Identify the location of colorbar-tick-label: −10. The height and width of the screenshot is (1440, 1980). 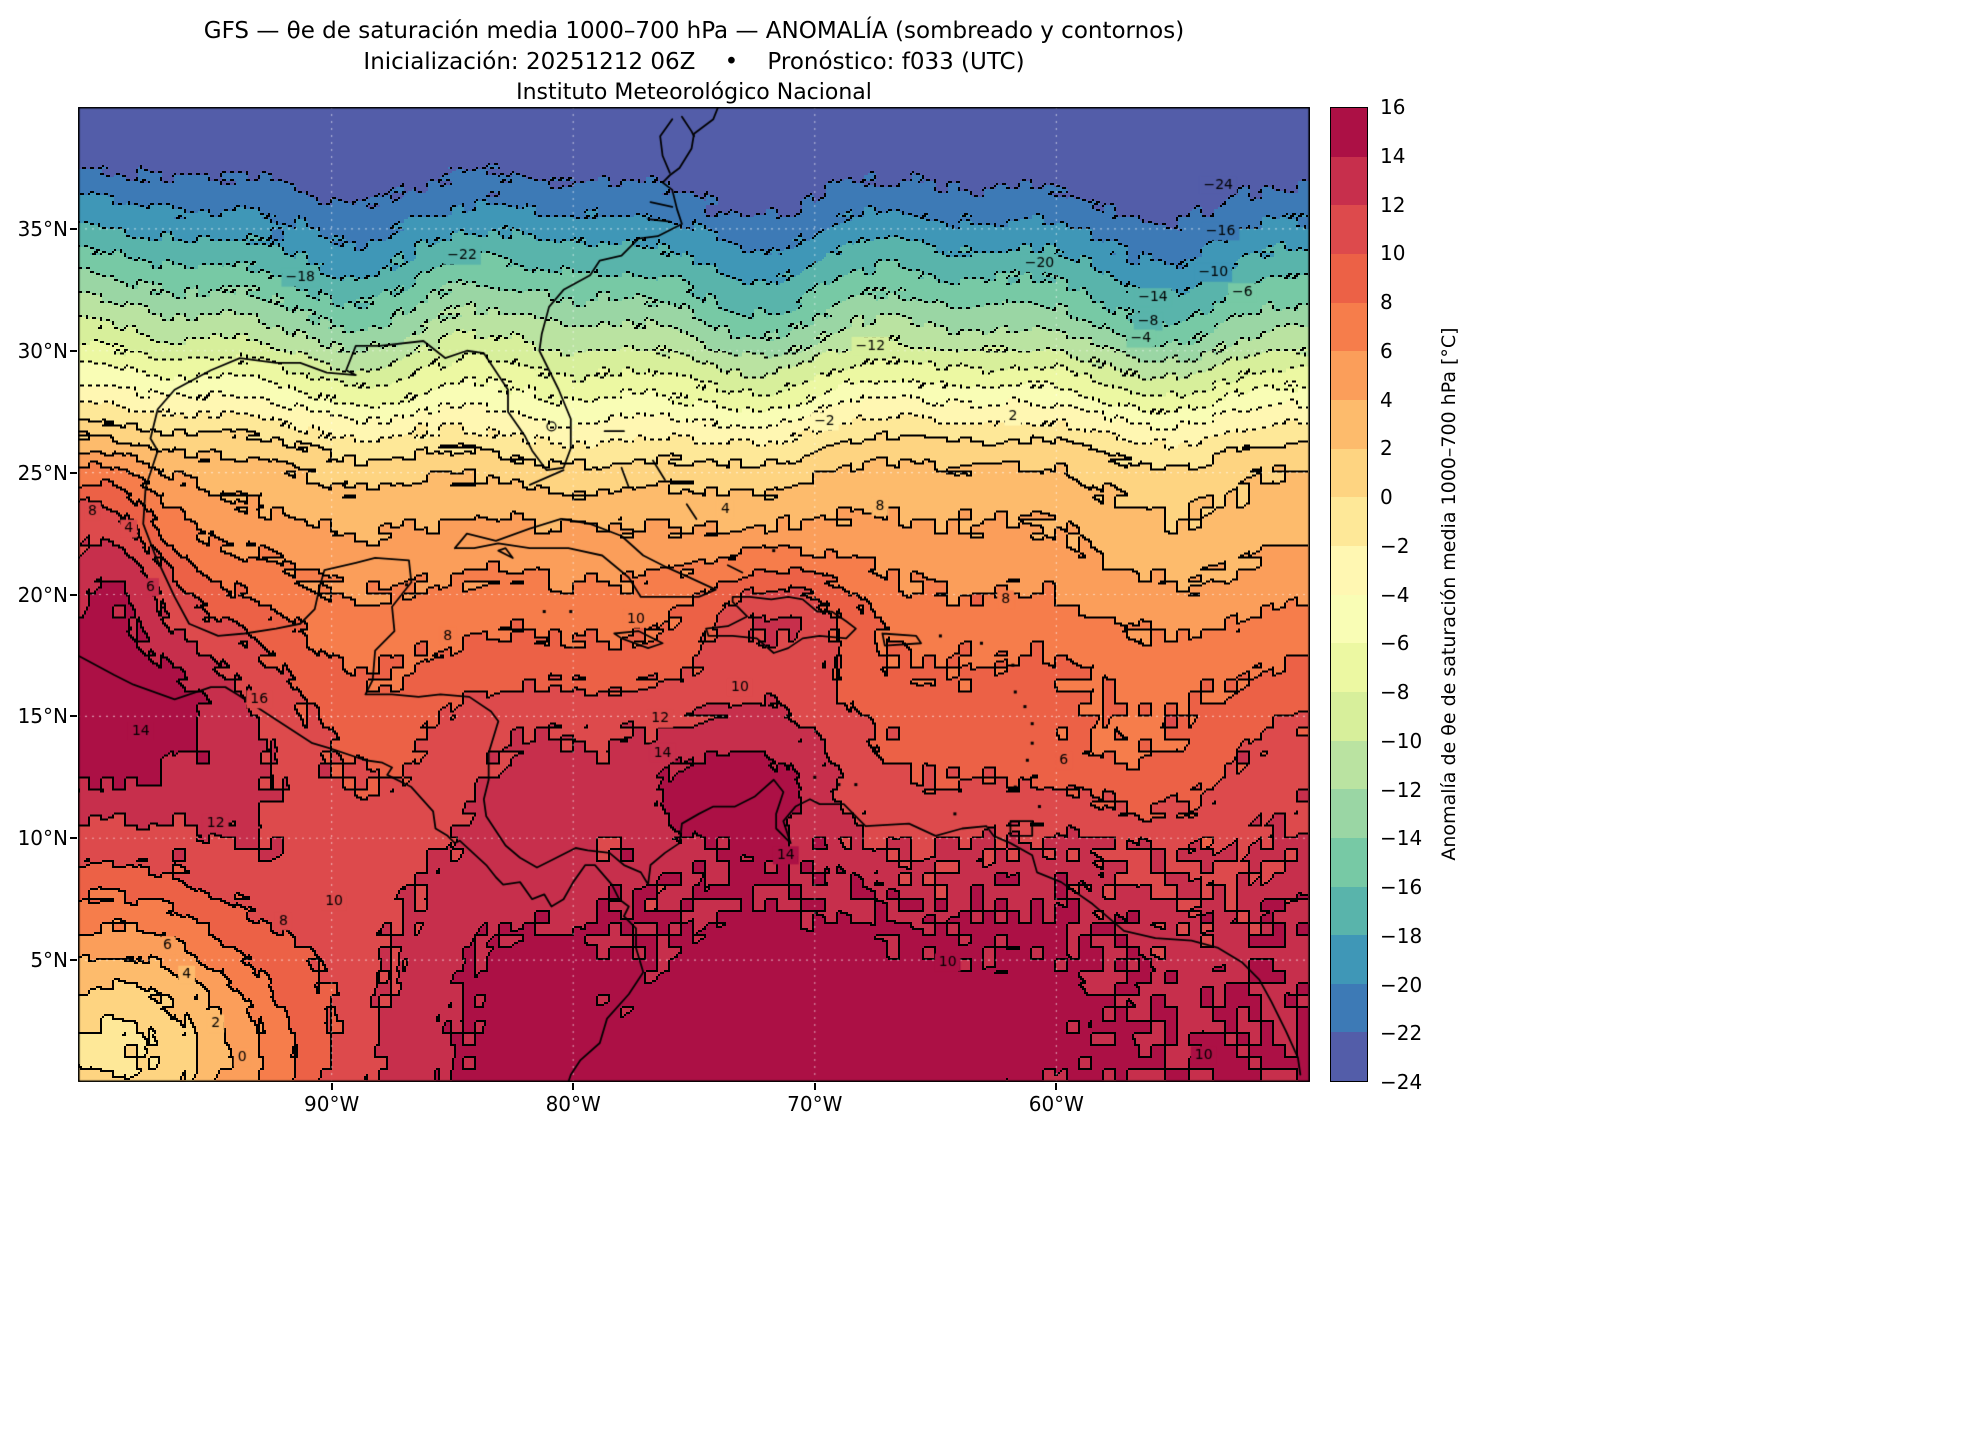
(1401, 740).